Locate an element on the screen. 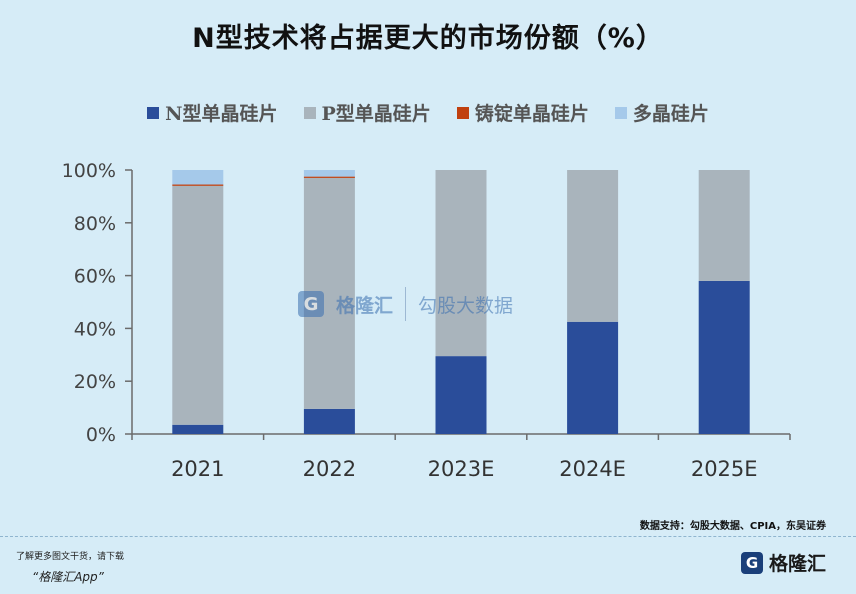 Image resolution: width=856 pixels, height=594 pixels. y-tick-label: 60% is located at coordinates (95, 277).